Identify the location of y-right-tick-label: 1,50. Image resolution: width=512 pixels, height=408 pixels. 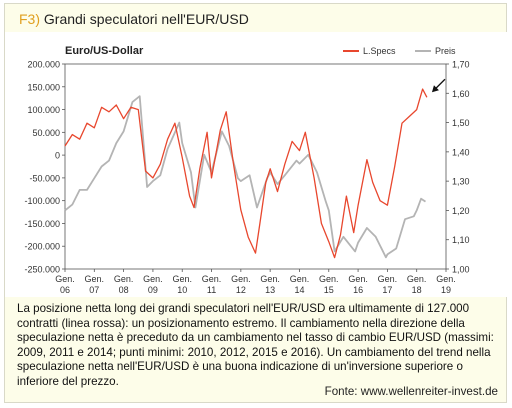
(461, 123).